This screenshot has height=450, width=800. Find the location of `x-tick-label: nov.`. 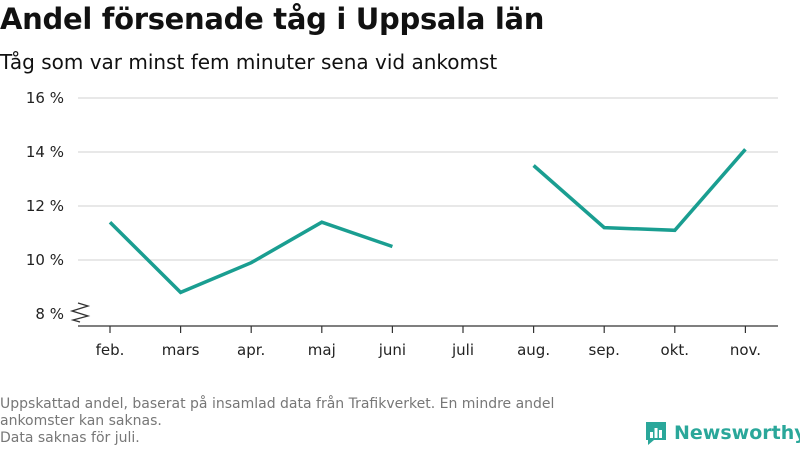

x-tick-label: nov. is located at coordinates (745, 350).